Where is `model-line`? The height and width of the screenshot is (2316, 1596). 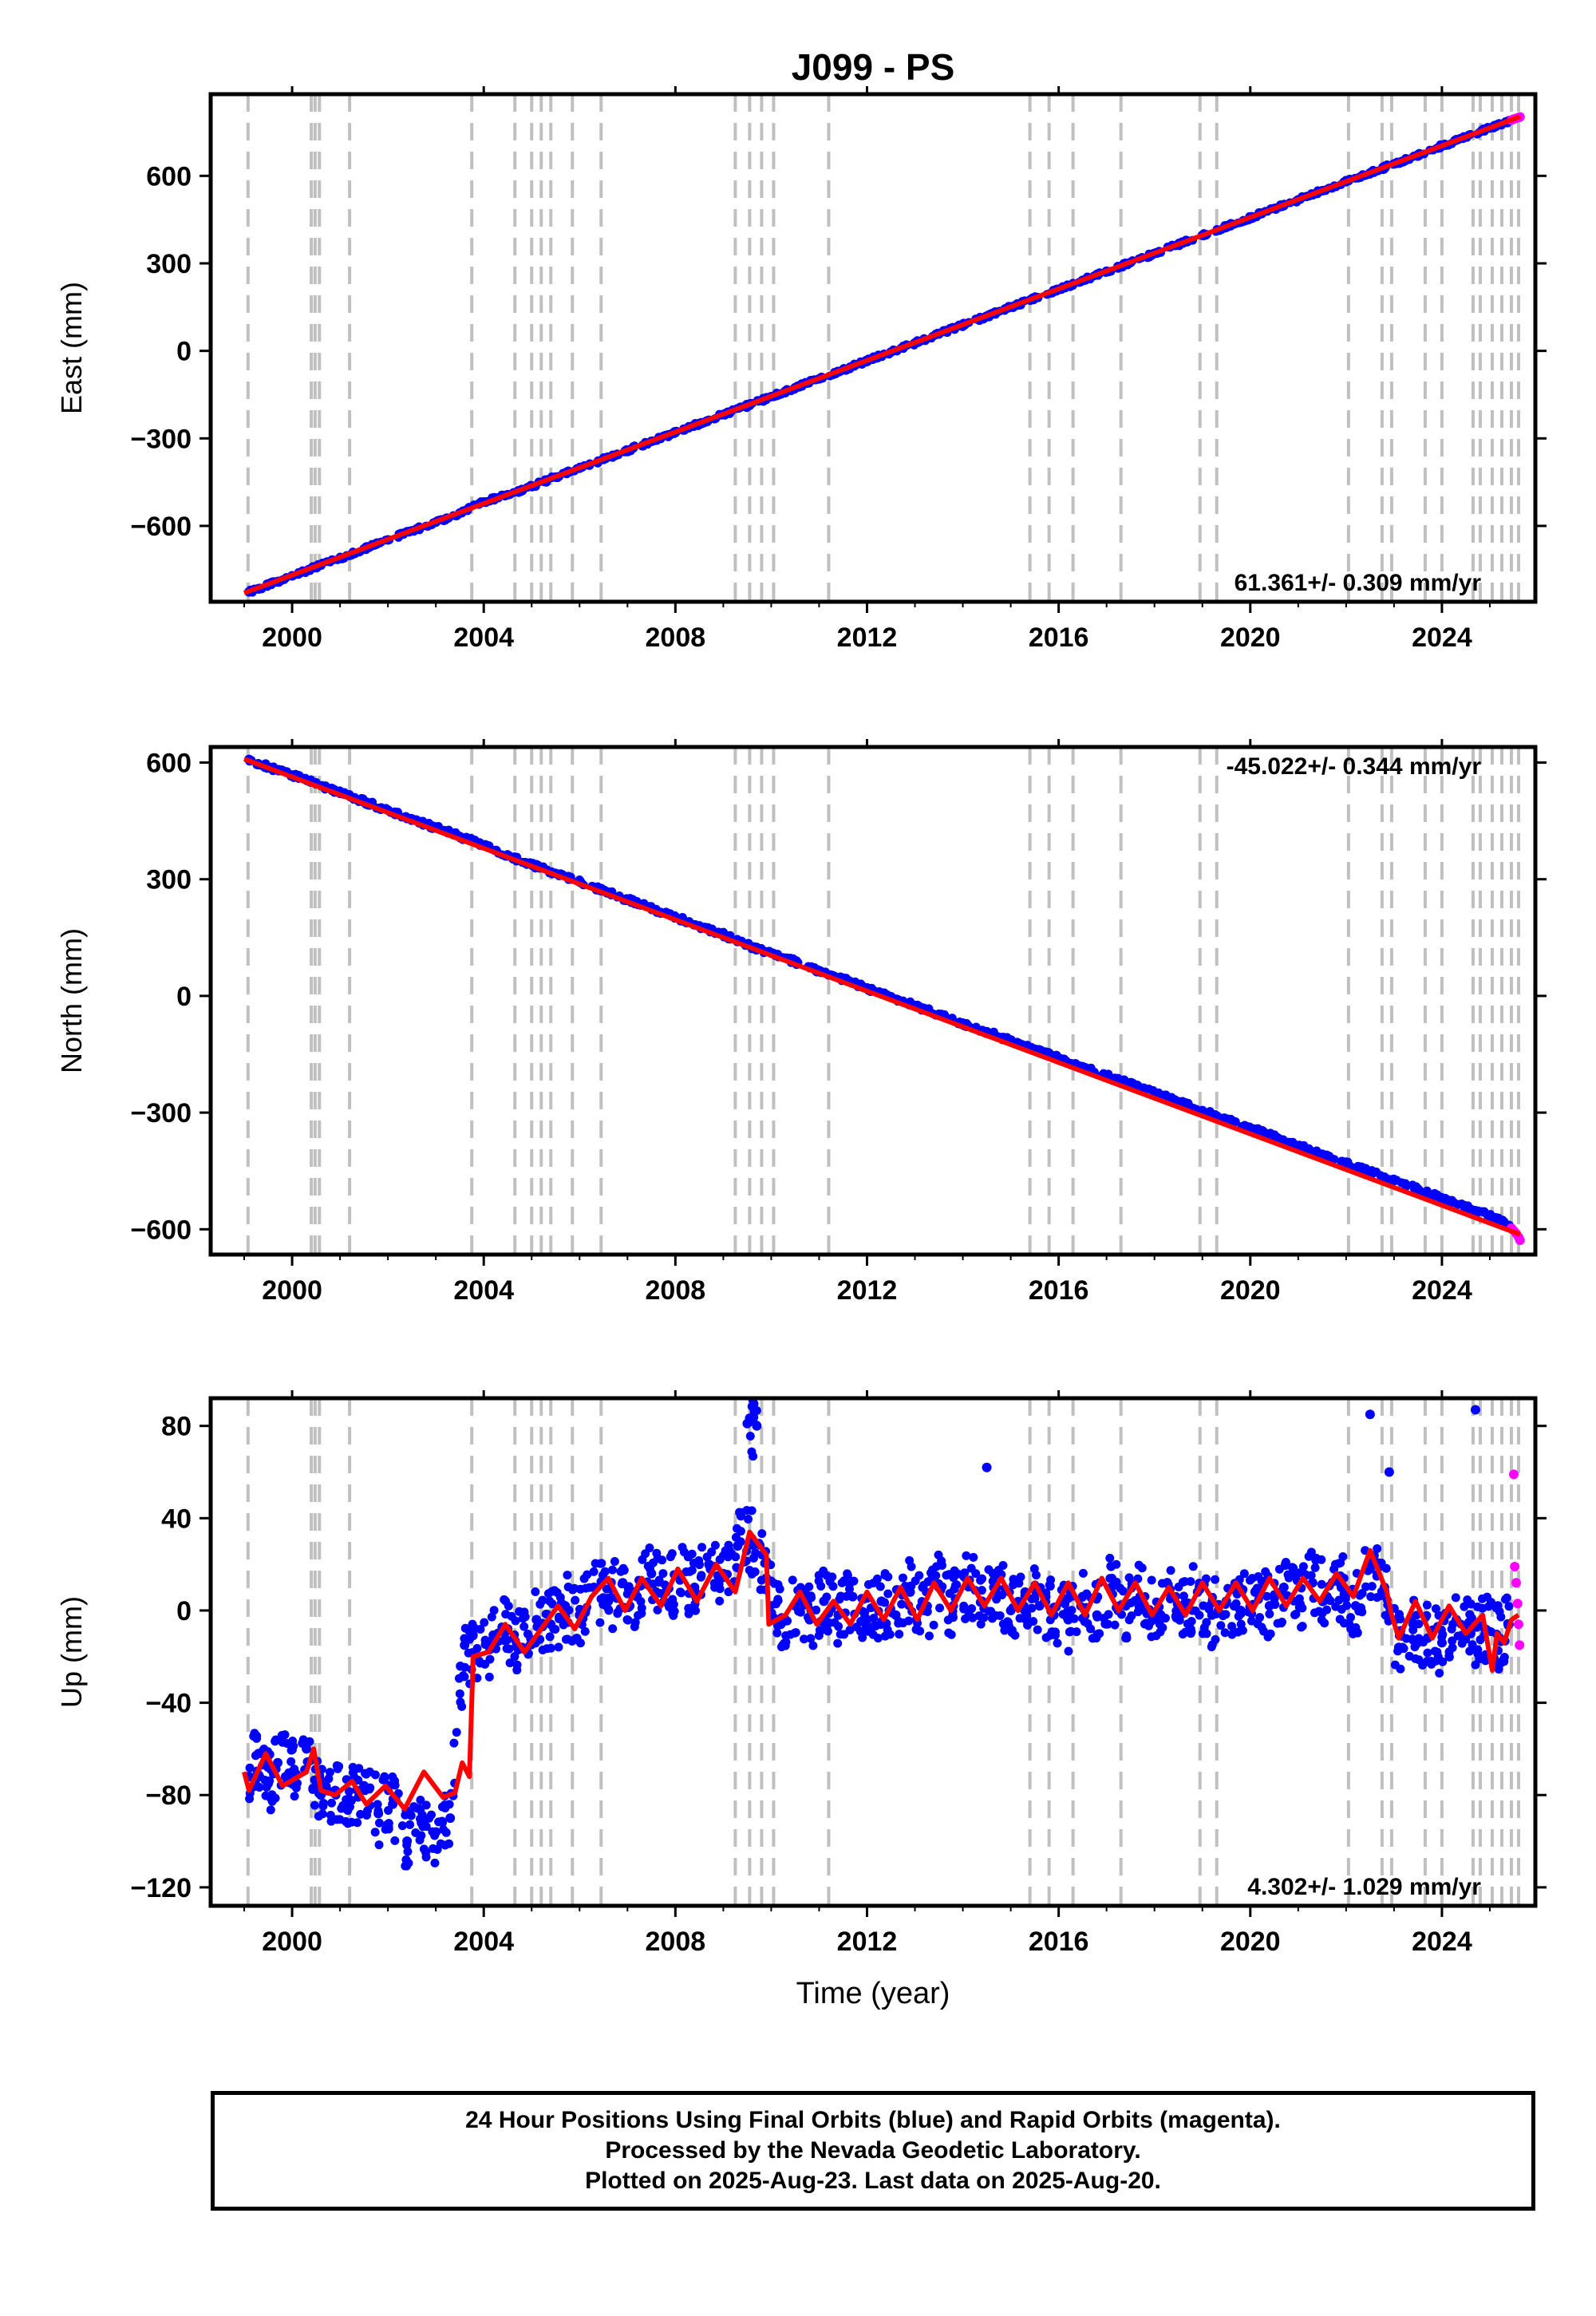
model-line is located at coordinates (881, 1670).